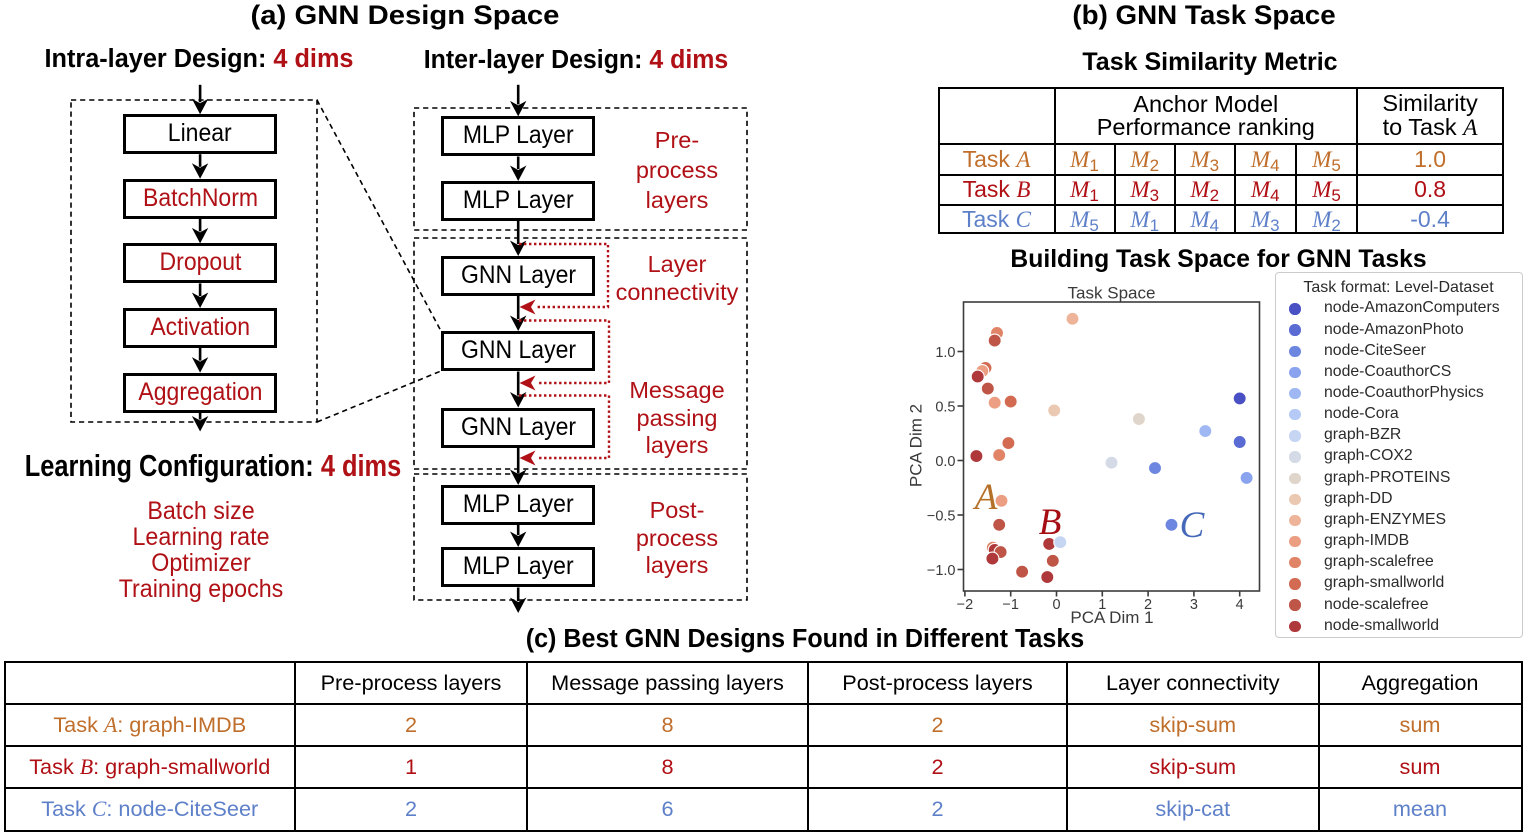 The width and height of the screenshot is (1530, 837). Describe the element at coordinates (1148, 605) in the screenshot. I see `svg-text: 2` at that location.